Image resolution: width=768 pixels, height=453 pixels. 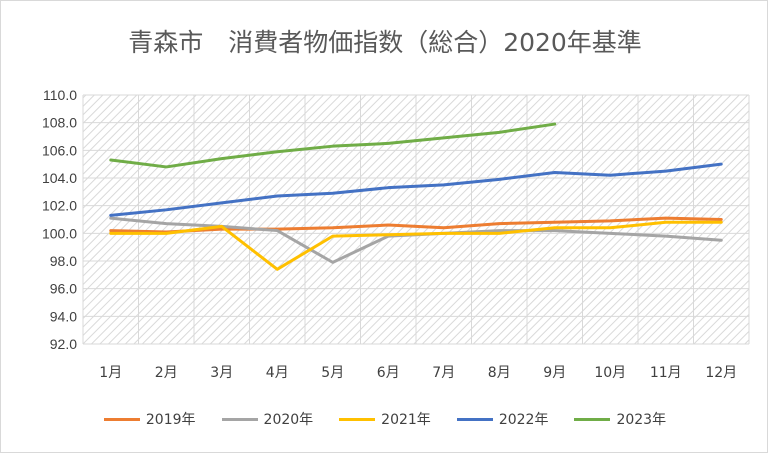 What do you see at coordinates (416, 189) in the screenshot?
I see `series-line-2022年` at bounding box center [416, 189].